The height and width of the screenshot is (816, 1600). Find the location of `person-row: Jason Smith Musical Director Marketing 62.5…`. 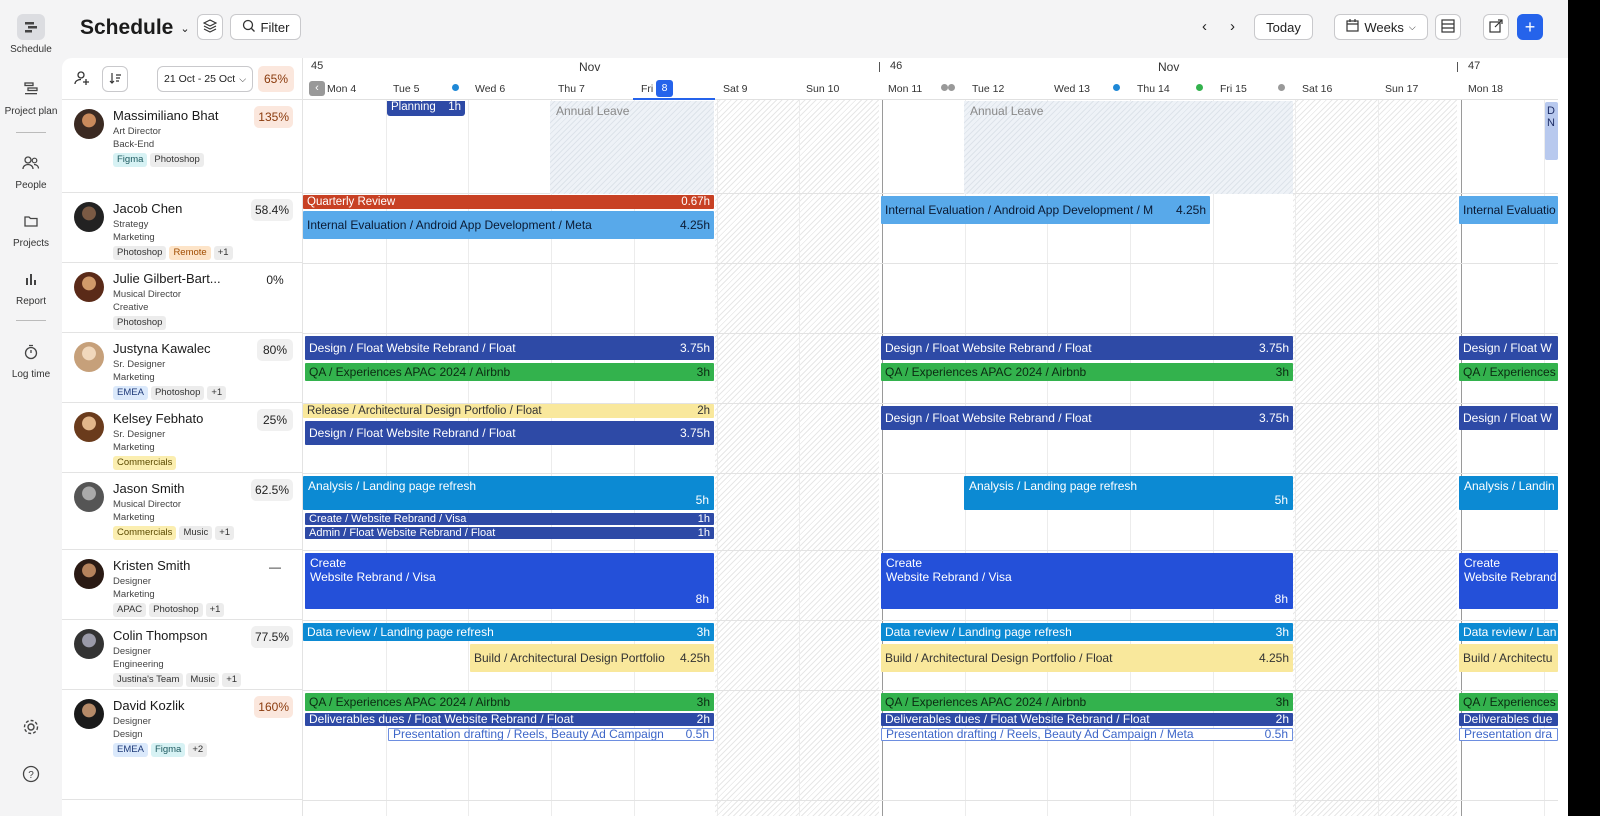

person-row: Jason Smith Musical Director Marketing 62.5… is located at coordinates (182, 511).